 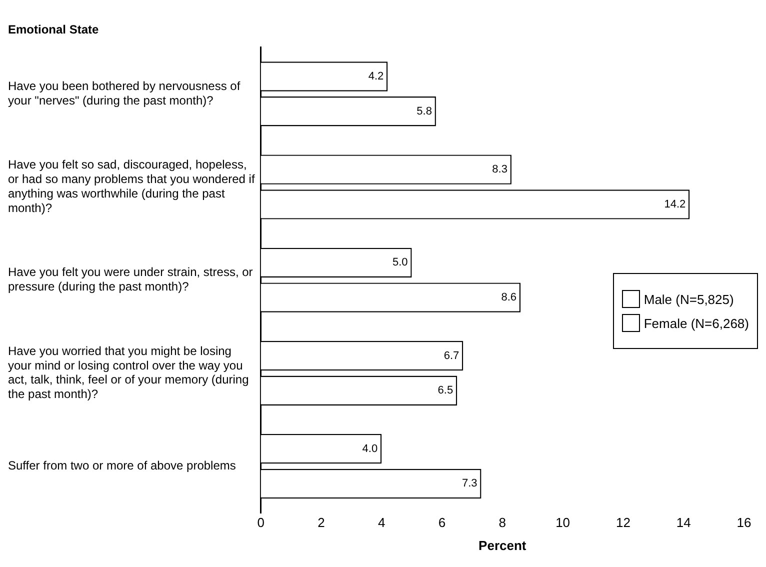 I want to click on x-tick-label: 10, so click(x=563, y=522).